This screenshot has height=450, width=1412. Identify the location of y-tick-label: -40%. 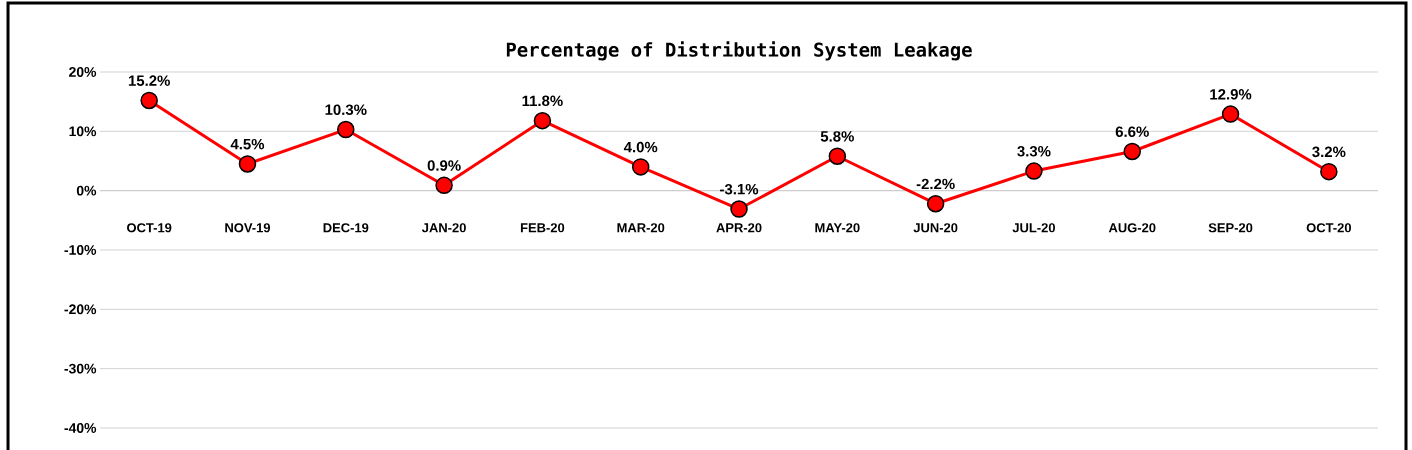
(80, 428).